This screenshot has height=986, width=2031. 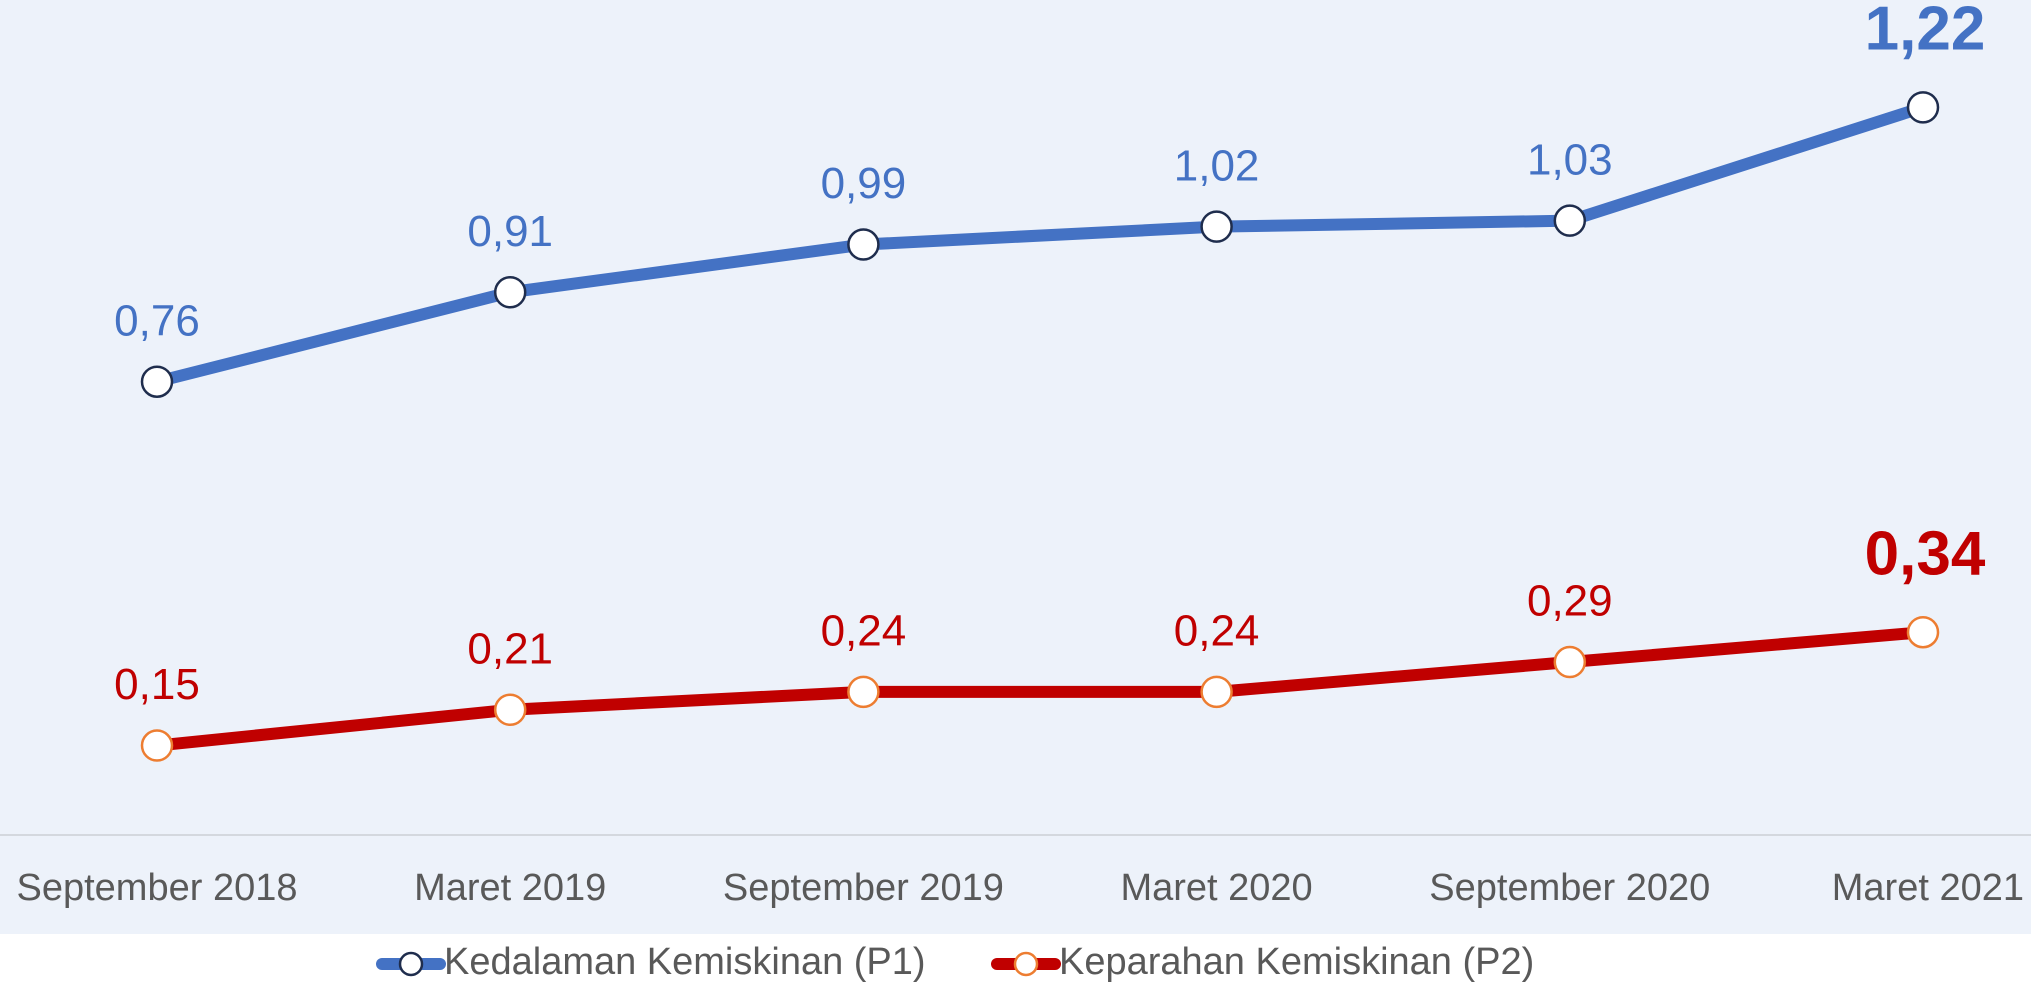 What do you see at coordinates (1928, 888) in the screenshot?
I see `x-tick-label: Maret 2021` at bounding box center [1928, 888].